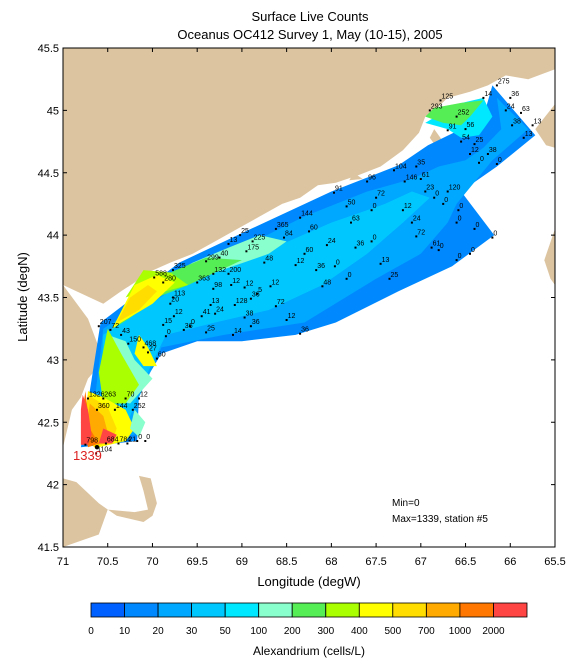 This screenshot has height=661, width=588. What do you see at coordinates (162, 355) in the screenshot?
I see `station-value: 60` at bounding box center [162, 355].